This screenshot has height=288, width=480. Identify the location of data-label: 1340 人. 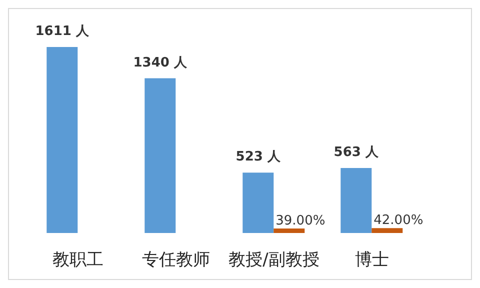
(160, 62).